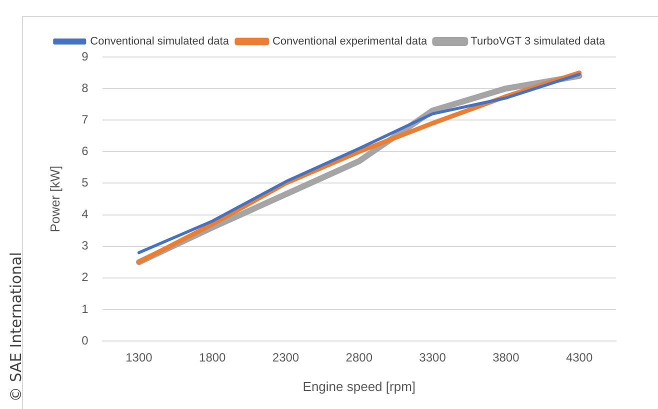 Image resolution: width=658 pixels, height=409 pixels. What do you see at coordinates (286, 357) in the screenshot?
I see `x-tick-label: 2300` at bounding box center [286, 357].